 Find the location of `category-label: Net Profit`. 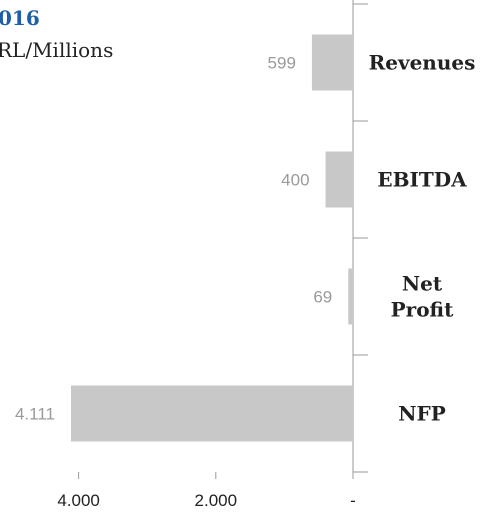

category-label: Net Profit is located at coordinates (422, 297).